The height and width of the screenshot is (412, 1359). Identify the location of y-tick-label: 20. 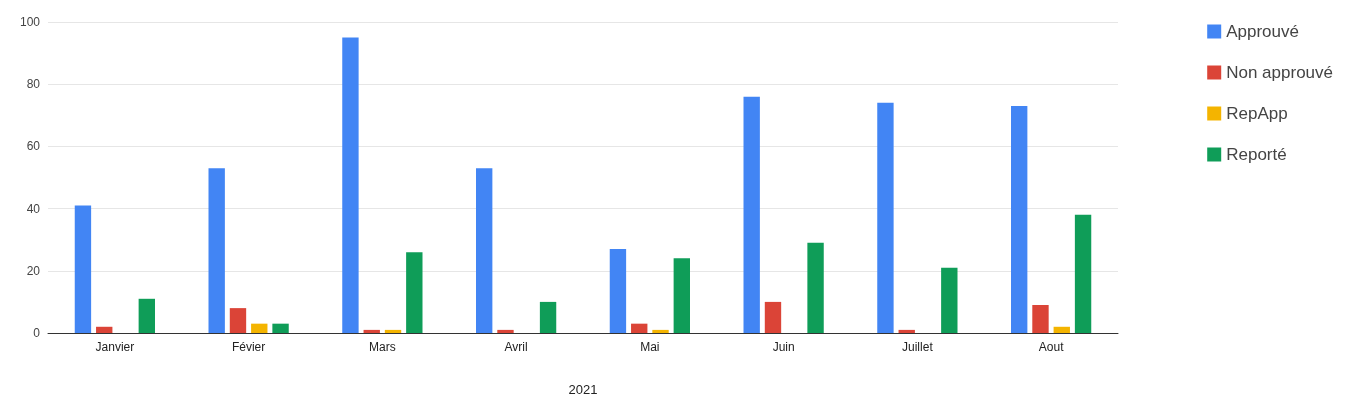
(33, 270).